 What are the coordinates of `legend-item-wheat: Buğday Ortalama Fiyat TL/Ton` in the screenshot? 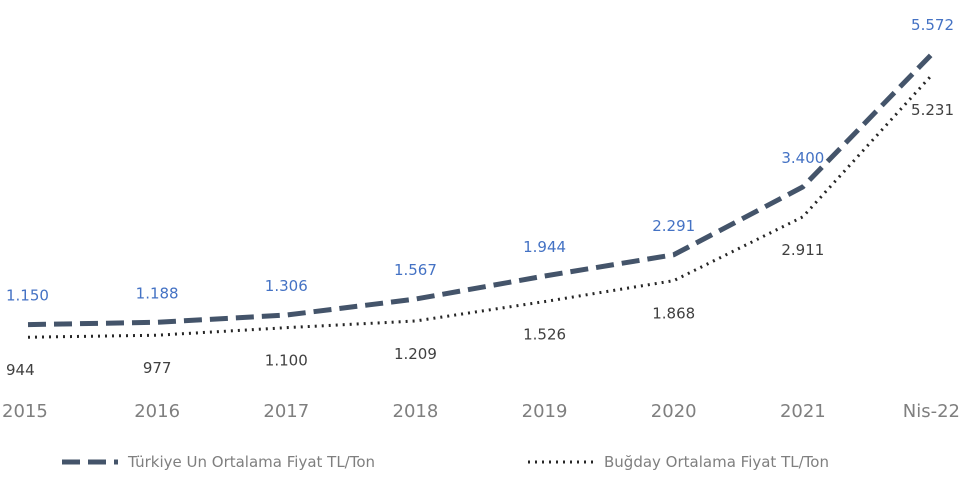 It's located at (678, 462).